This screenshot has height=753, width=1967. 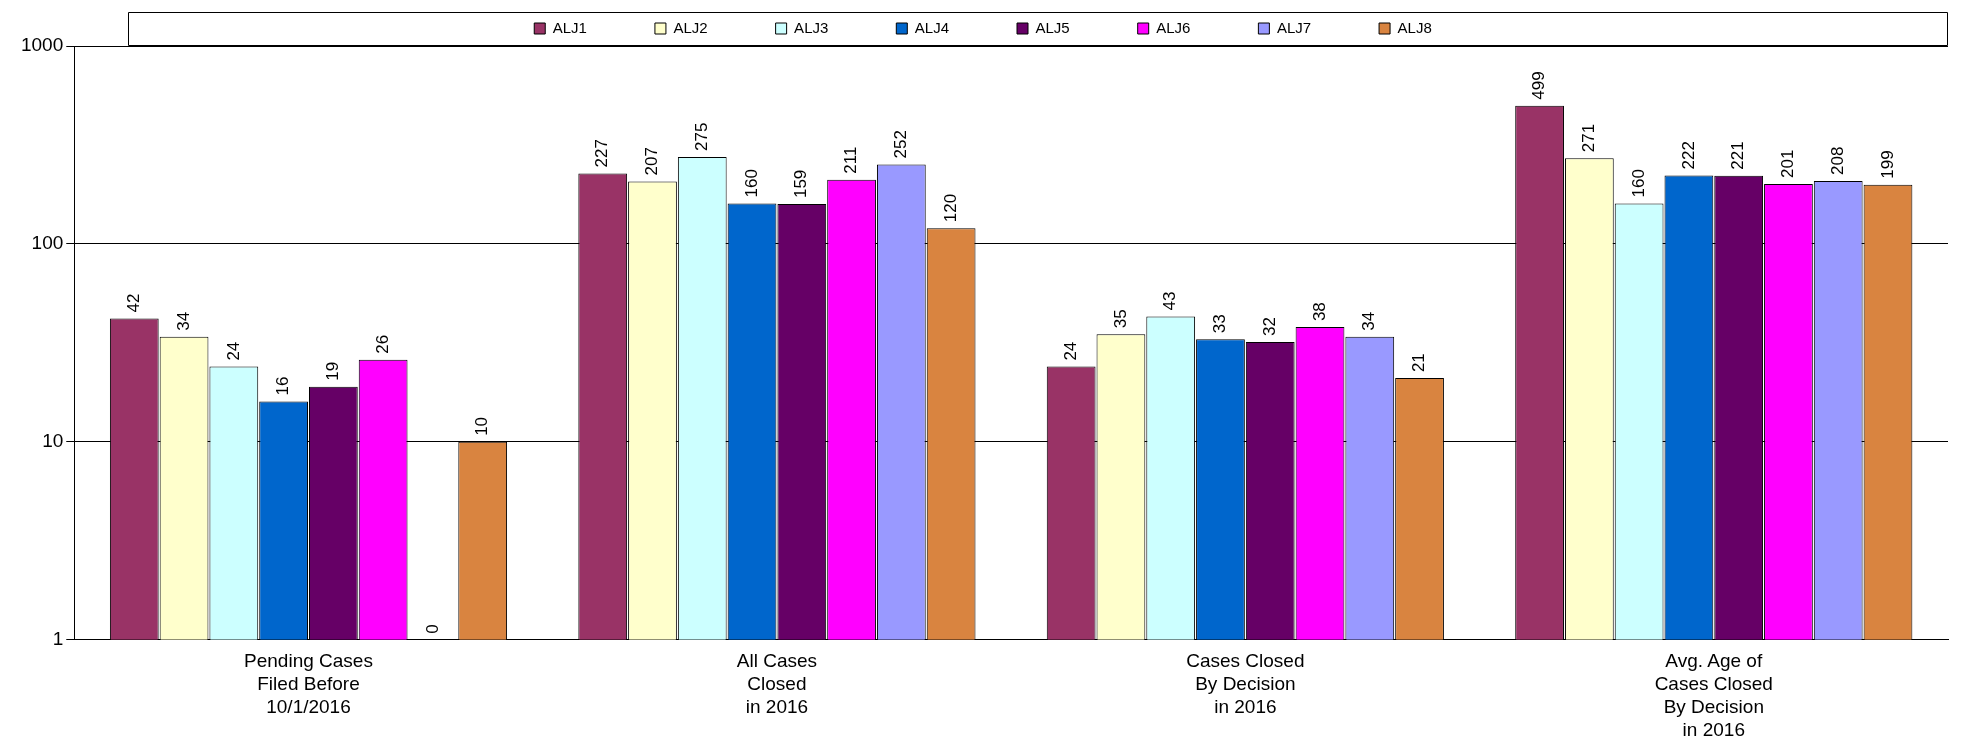 I want to click on data-label: 221, so click(x=1738, y=155).